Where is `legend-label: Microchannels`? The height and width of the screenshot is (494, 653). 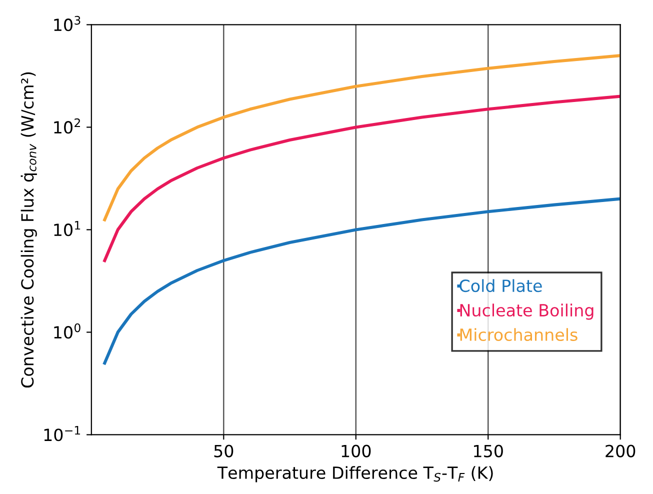 legend-label: Microchannels is located at coordinates (519, 335).